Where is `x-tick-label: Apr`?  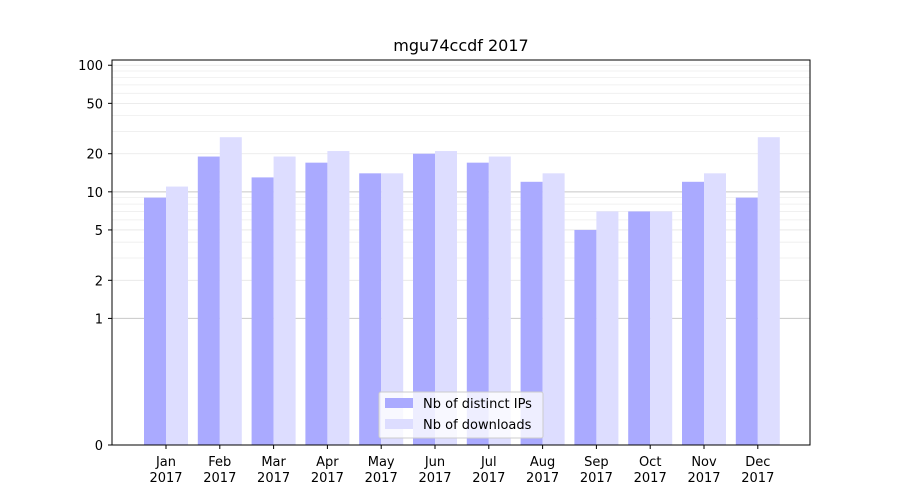
x-tick-label: Apr is located at coordinates (327, 462).